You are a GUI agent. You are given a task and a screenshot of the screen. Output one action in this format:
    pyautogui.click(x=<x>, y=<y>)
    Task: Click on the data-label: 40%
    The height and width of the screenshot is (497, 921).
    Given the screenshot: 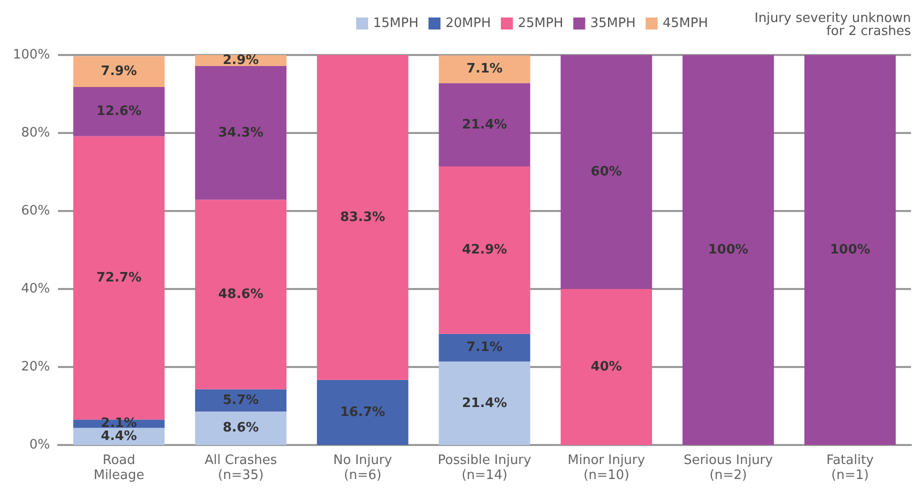 What is the action you would take?
    pyautogui.click(x=606, y=367)
    